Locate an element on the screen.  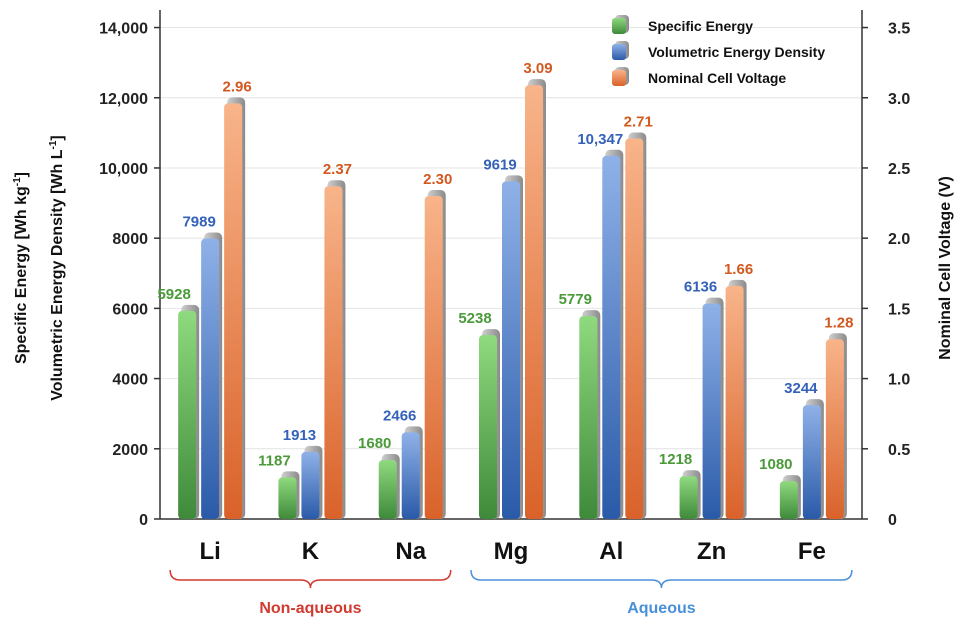
right-axis-title: Nominal Cell Voltage (V) is located at coordinates (945, 268).